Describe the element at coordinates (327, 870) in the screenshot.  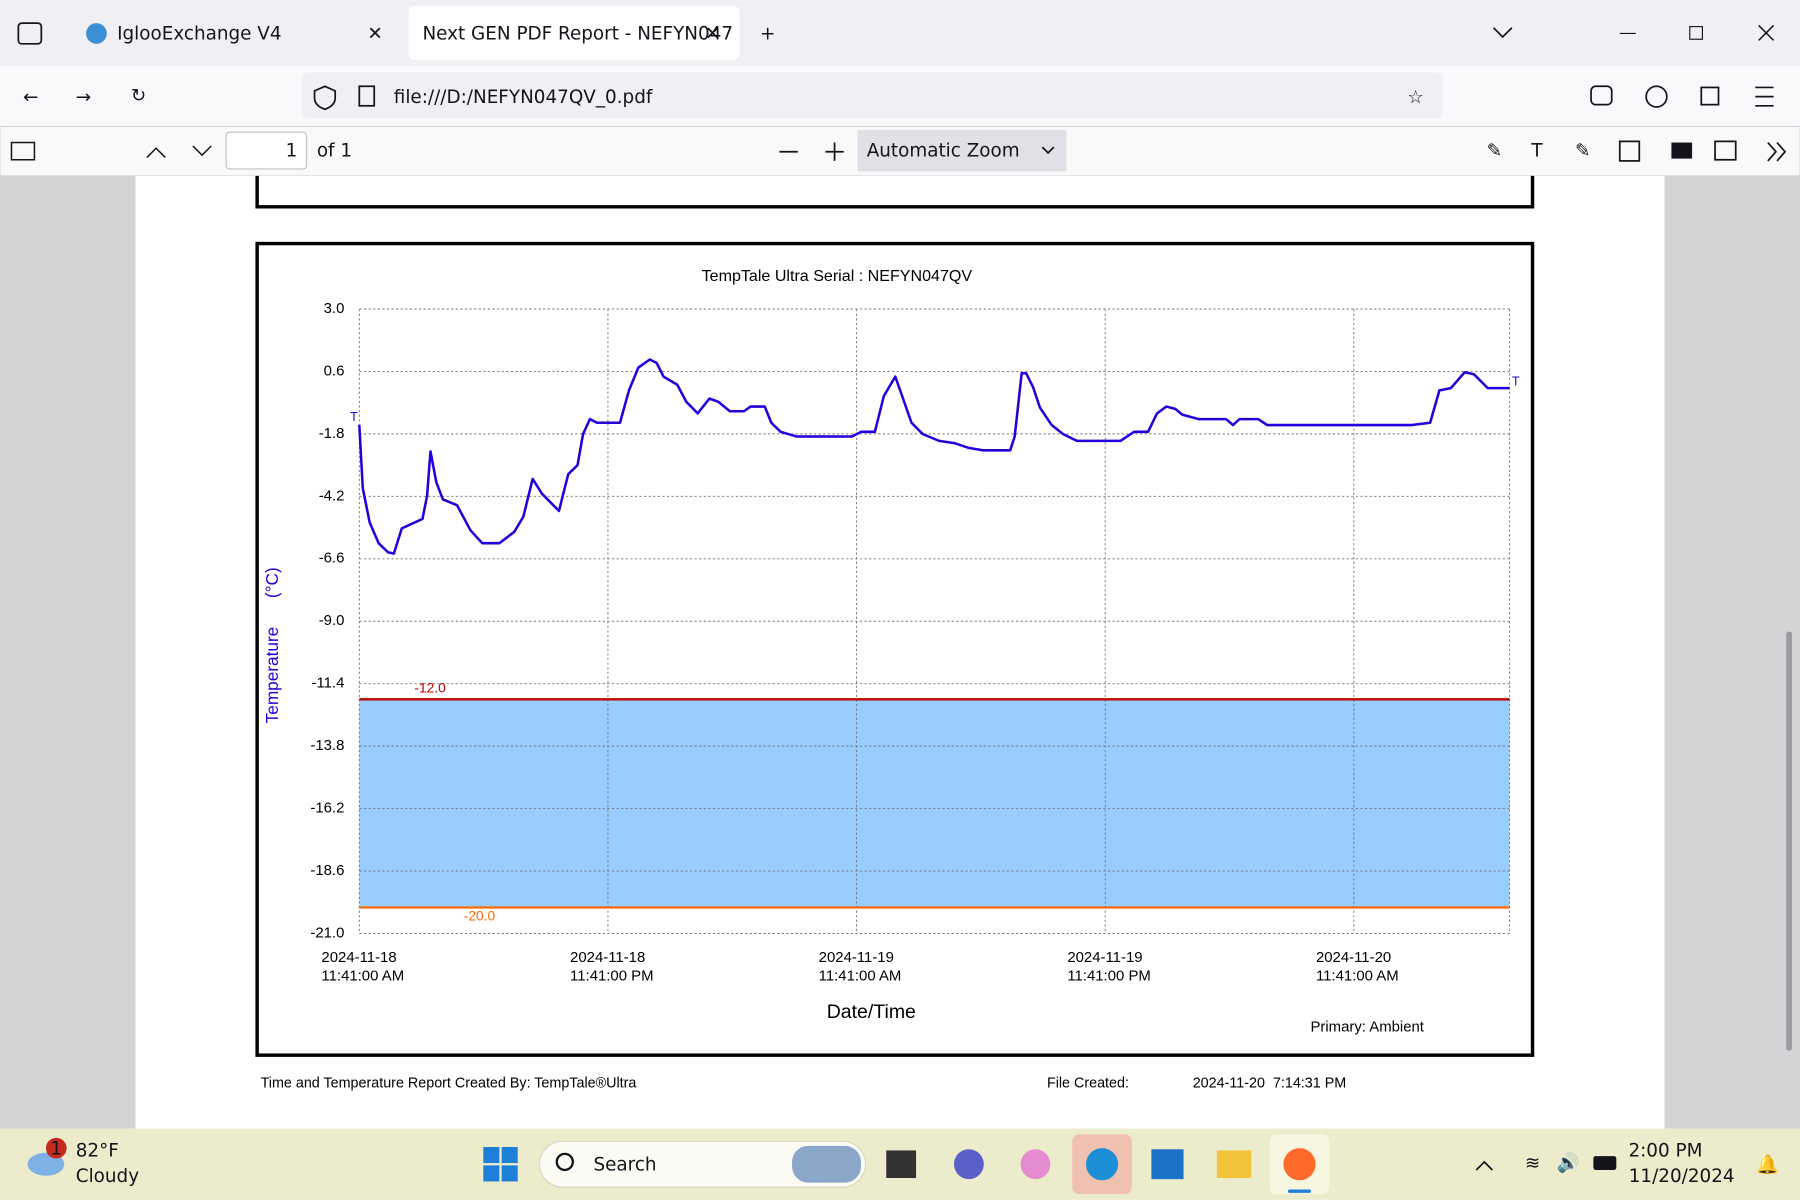
I see `y-tick-label: -18.6` at that location.